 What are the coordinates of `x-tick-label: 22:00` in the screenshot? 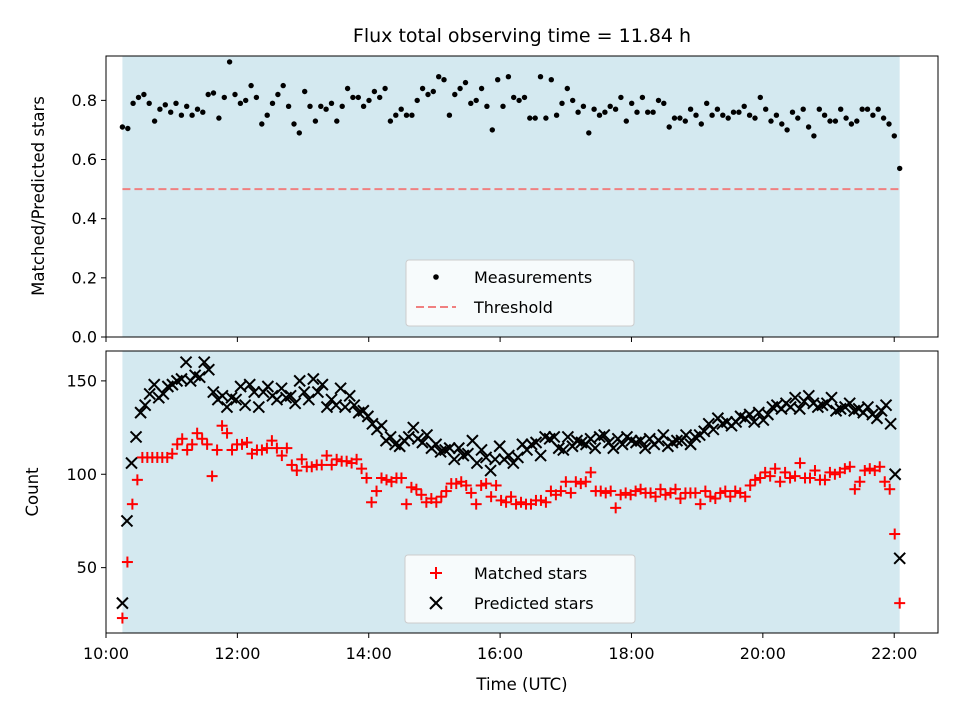 It's located at (894, 653).